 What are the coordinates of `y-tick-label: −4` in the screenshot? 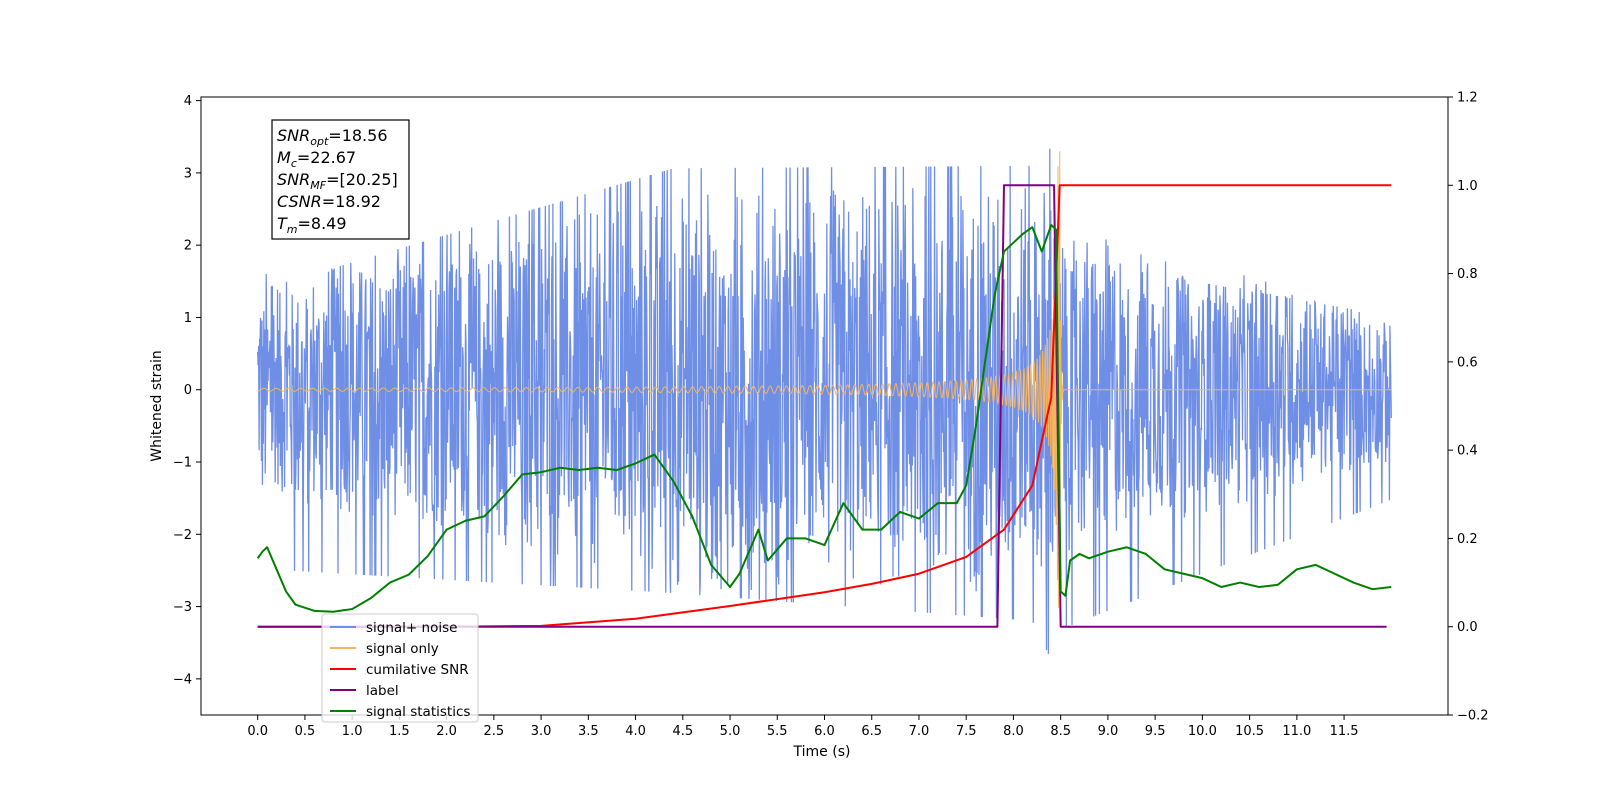 It's located at (182, 679).